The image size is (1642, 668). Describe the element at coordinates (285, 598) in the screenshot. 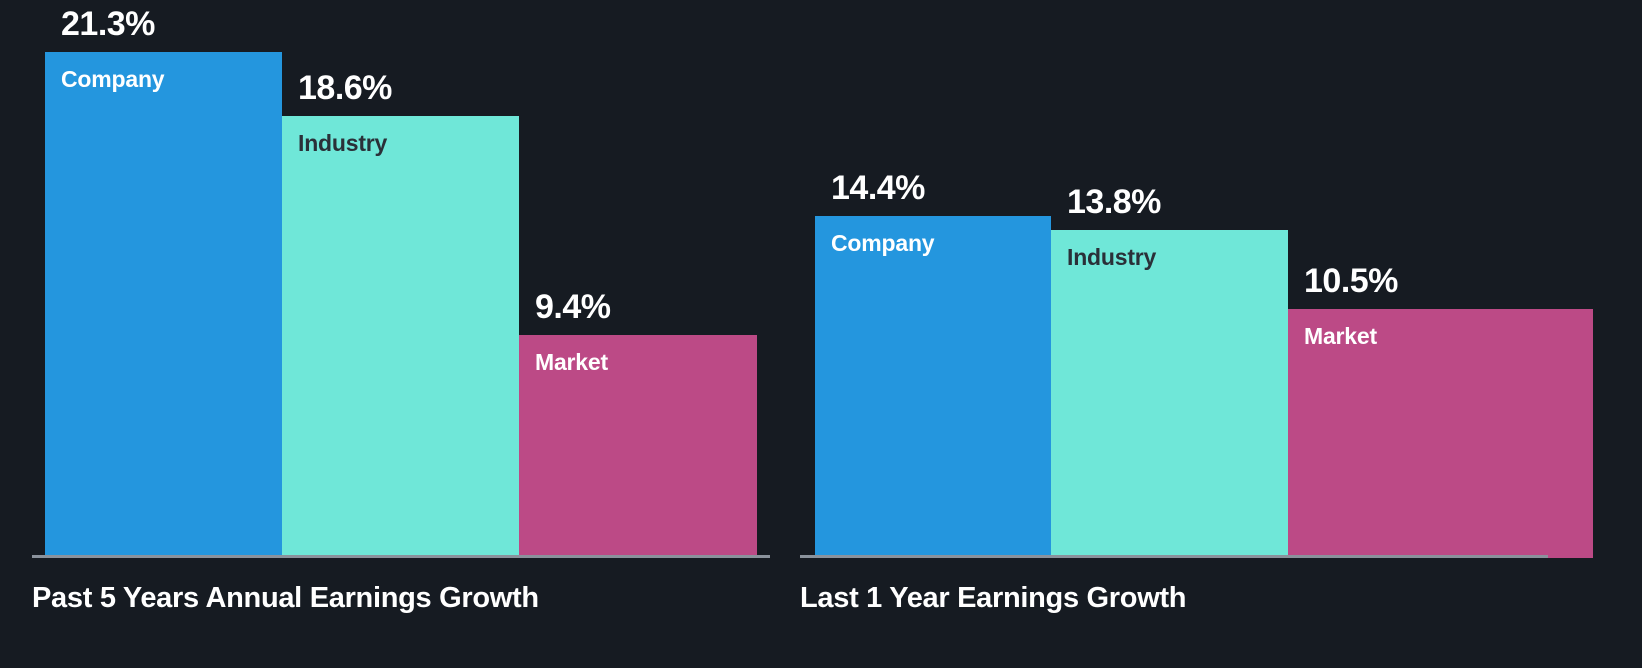

I see `chart-title-left: Past 5 Years Annual Earnings Growth` at that location.